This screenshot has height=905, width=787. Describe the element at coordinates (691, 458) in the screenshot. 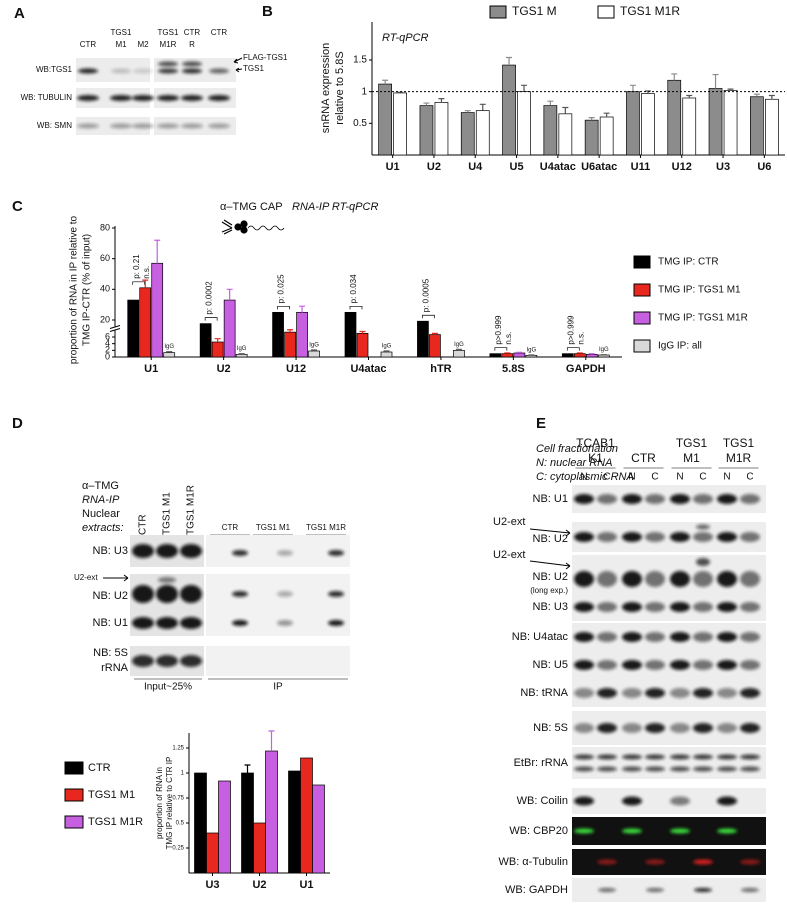

I see `group-label: M1` at that location.